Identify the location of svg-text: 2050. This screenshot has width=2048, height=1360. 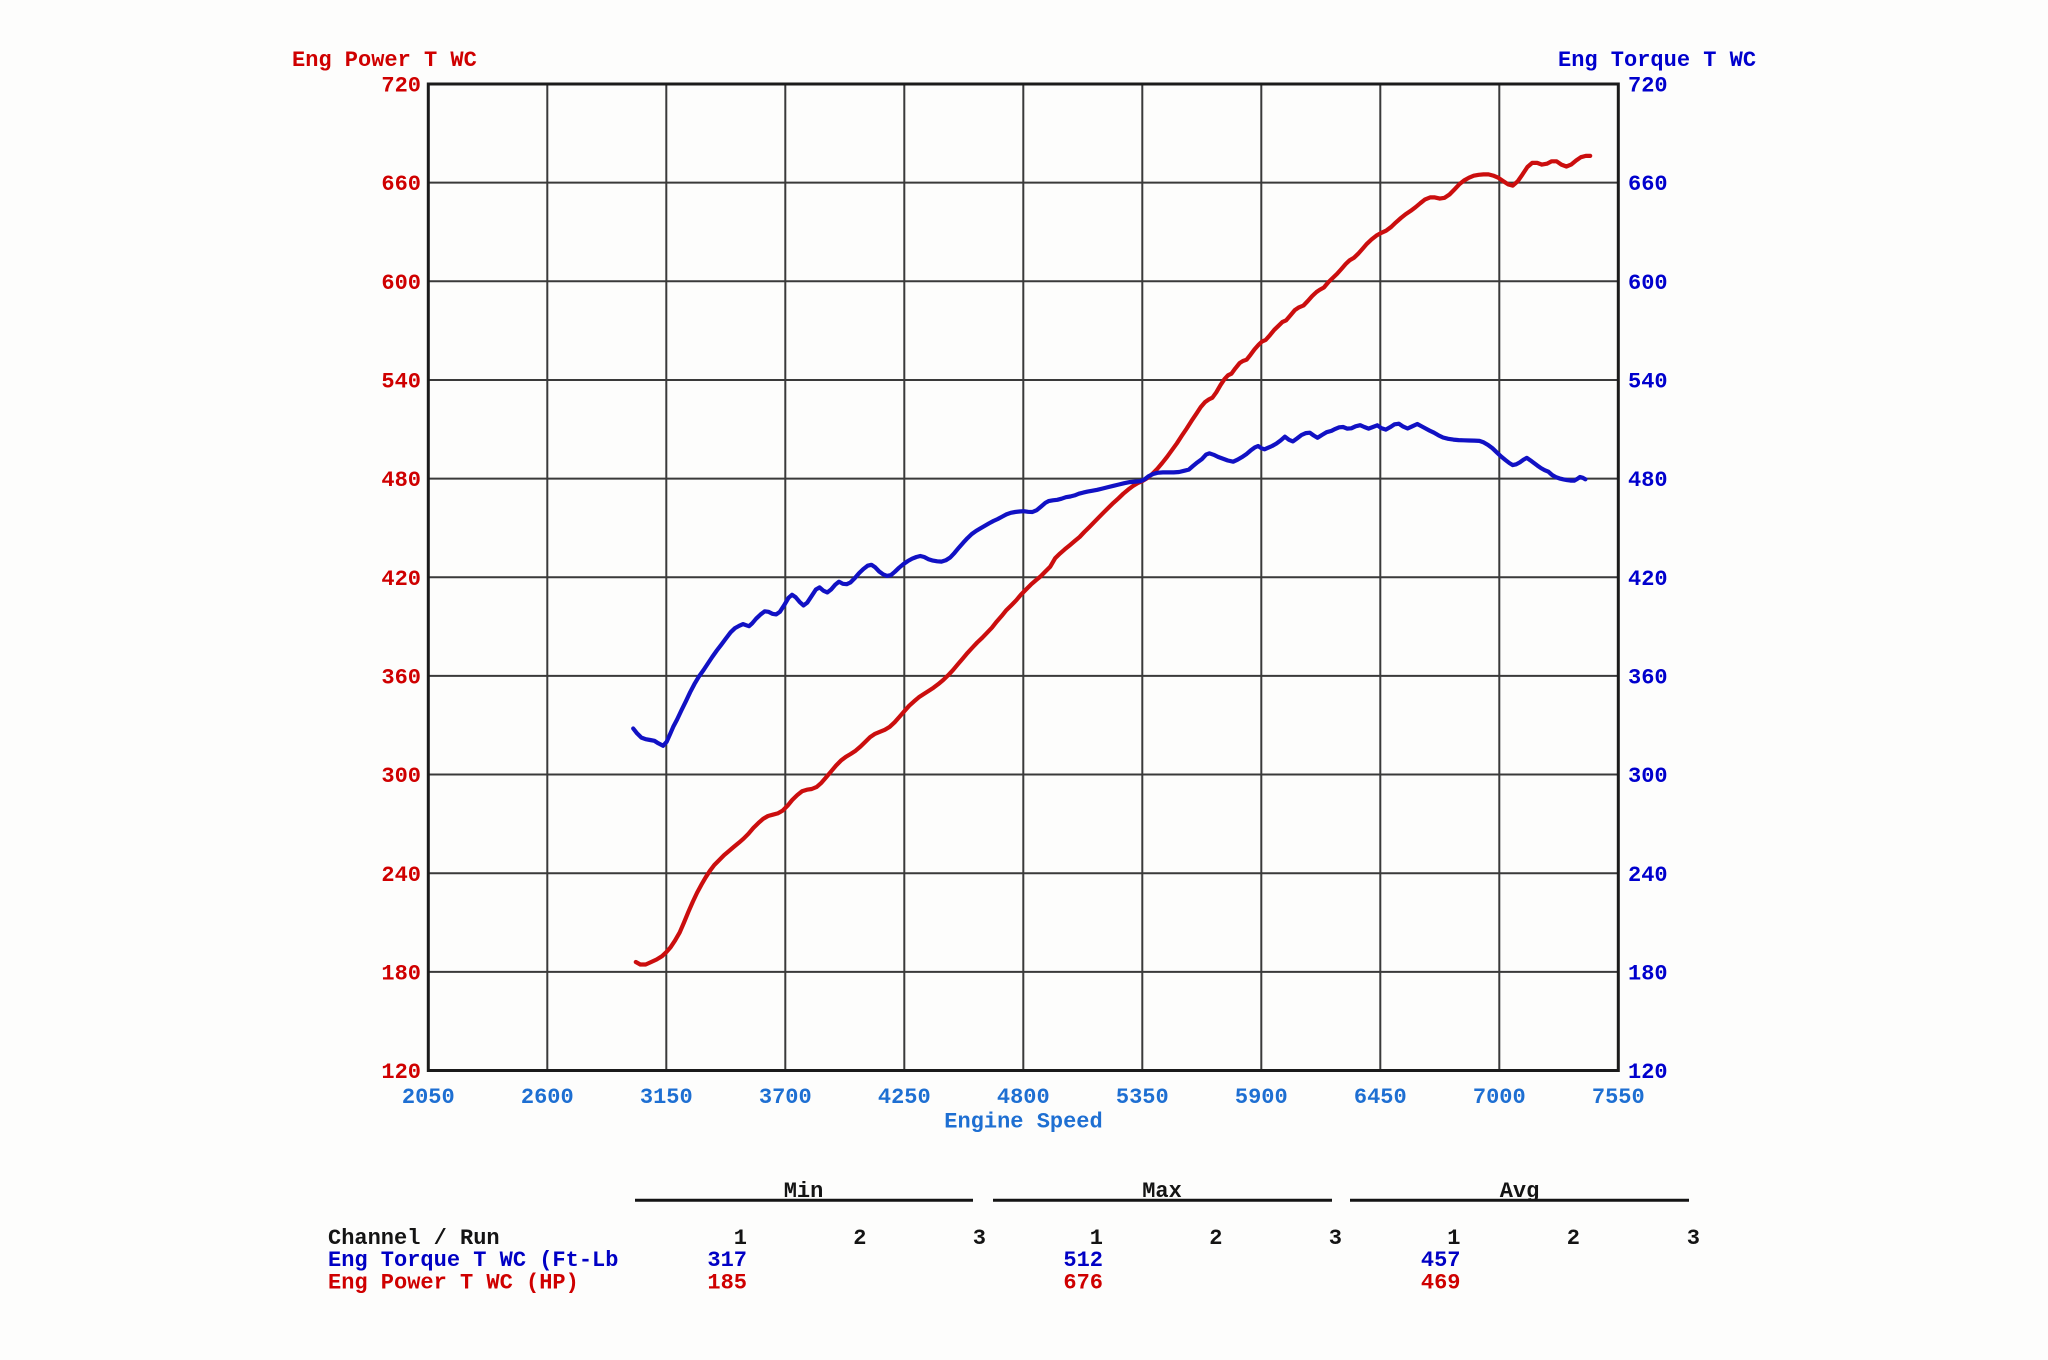
(428, 1097).